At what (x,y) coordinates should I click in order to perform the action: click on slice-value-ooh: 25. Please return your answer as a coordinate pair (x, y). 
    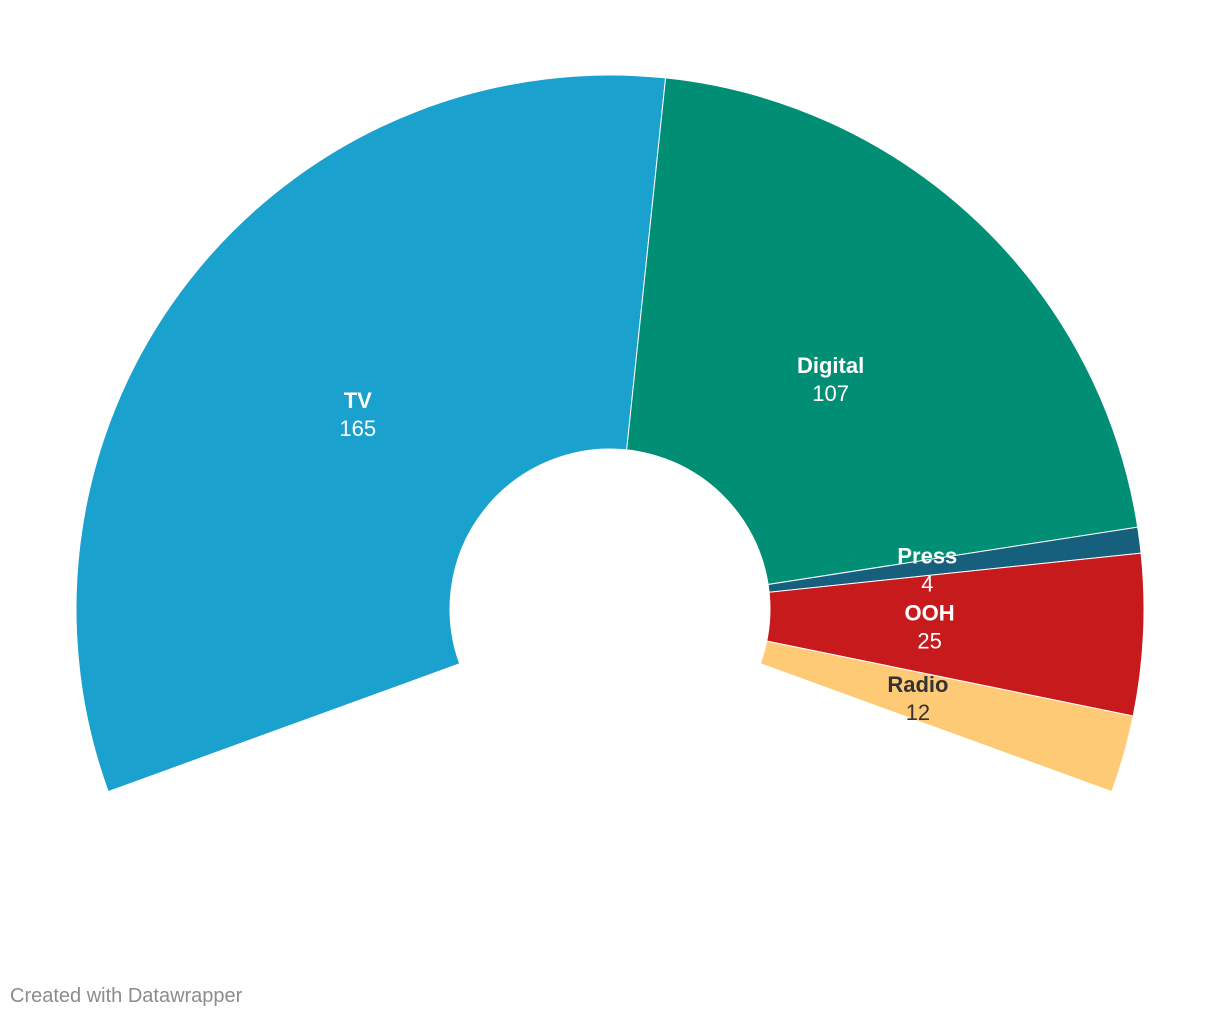
    Looking at the image, I should click on (929, 641).